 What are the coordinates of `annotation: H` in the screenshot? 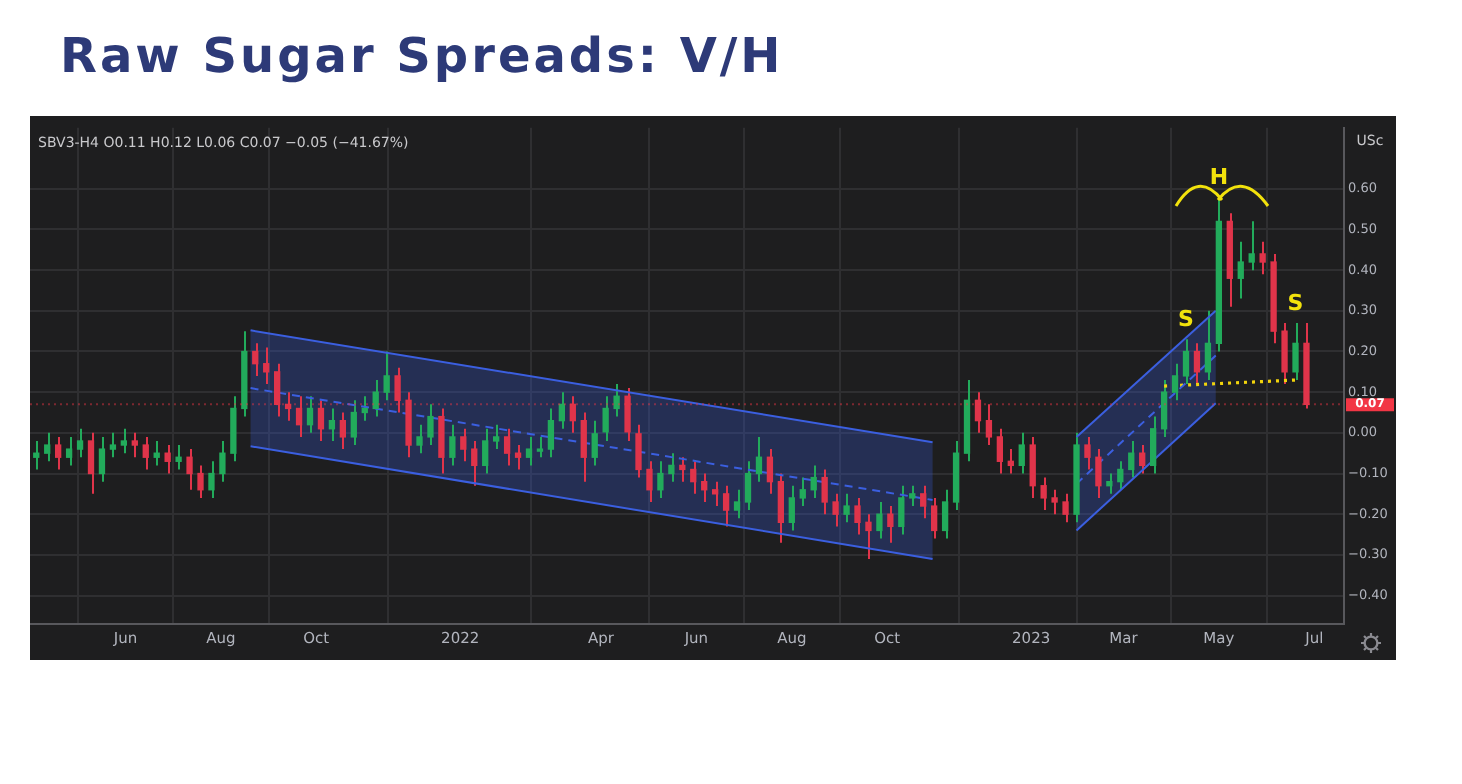 It's located at (1219, 176).